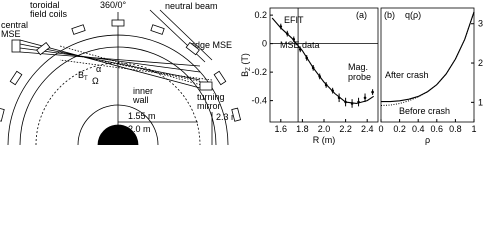 Image resolution: width=500 pixels, height=240 pixels. Describe the element at coordinates (16, 46) in the screenshot. I see `central-mse-box` at that location.